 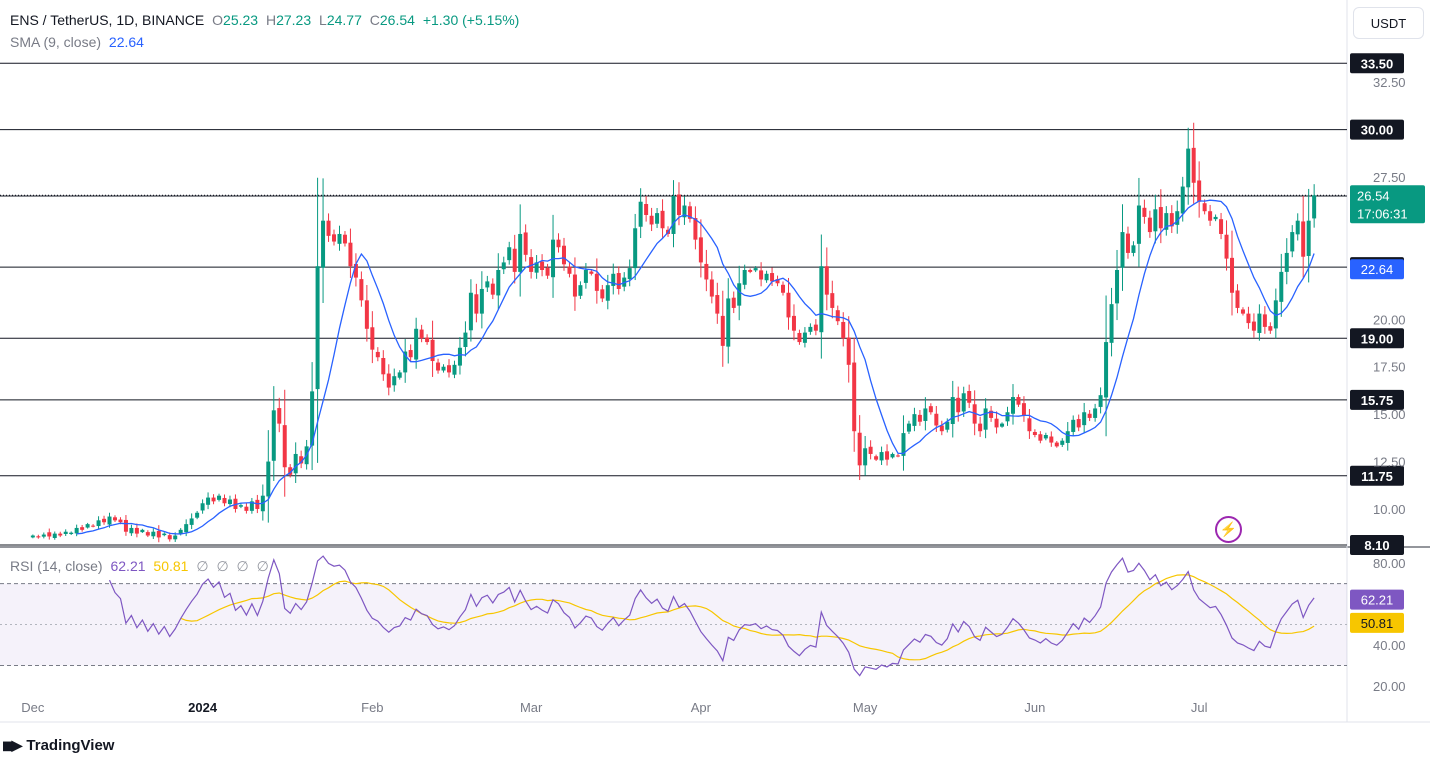 I want to click on time-axis: Dec 2024 Feb Mar Apr May Jun Jul, so click(x=614, y=707).